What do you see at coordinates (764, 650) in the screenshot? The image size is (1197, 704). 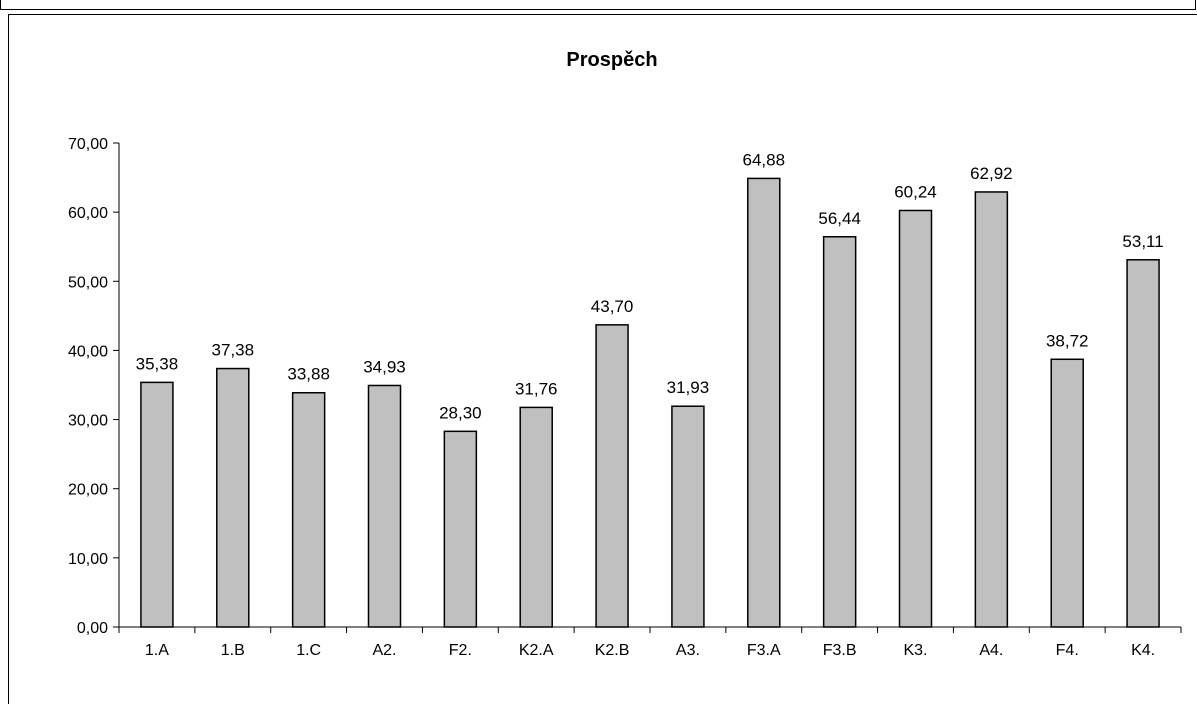 I see `x-tick-label: F3.A` at bounding box center [764, 650].